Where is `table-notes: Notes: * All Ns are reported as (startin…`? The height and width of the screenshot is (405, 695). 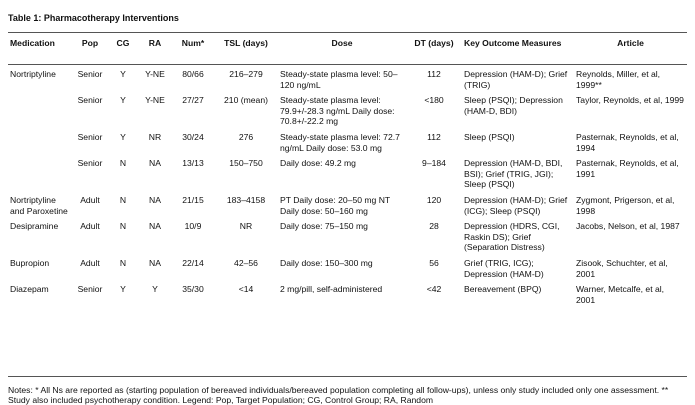
table-notes: Notes: * All Ns are reported as (startin… is located at coordinates (338, 395).